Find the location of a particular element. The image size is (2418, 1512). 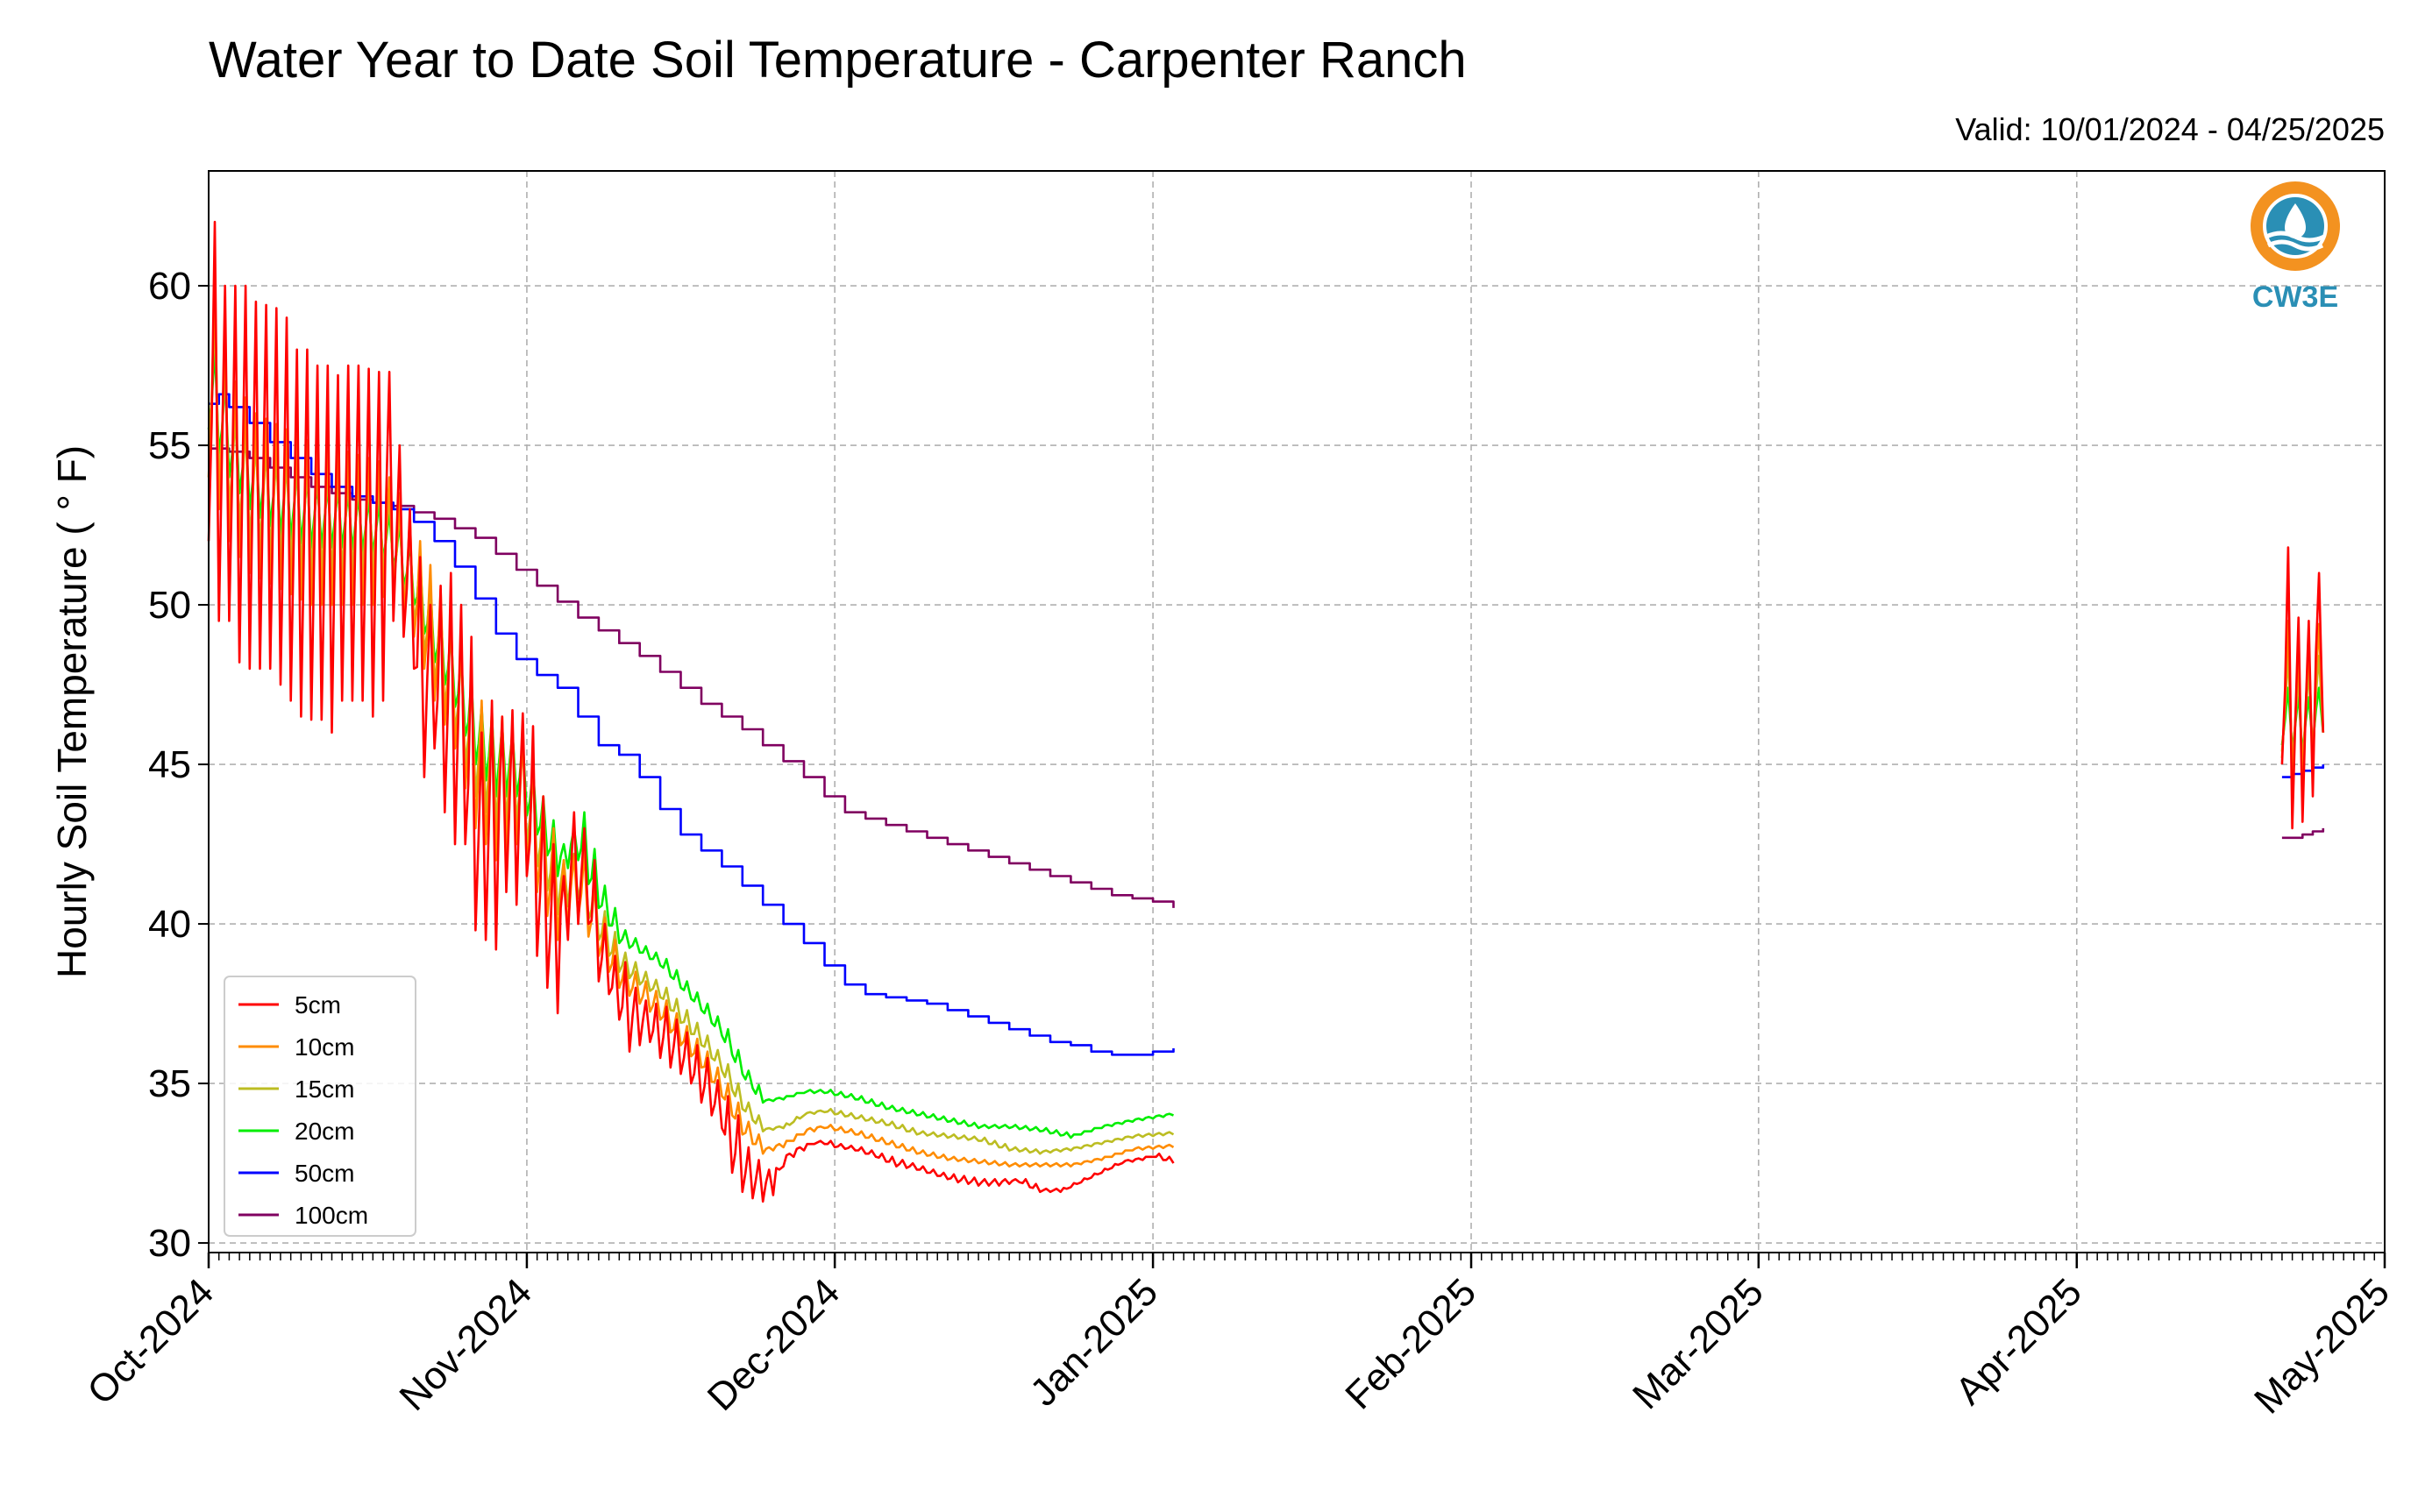

x-tick-label: Nov-2024 is located at coordinates (465, 1344).